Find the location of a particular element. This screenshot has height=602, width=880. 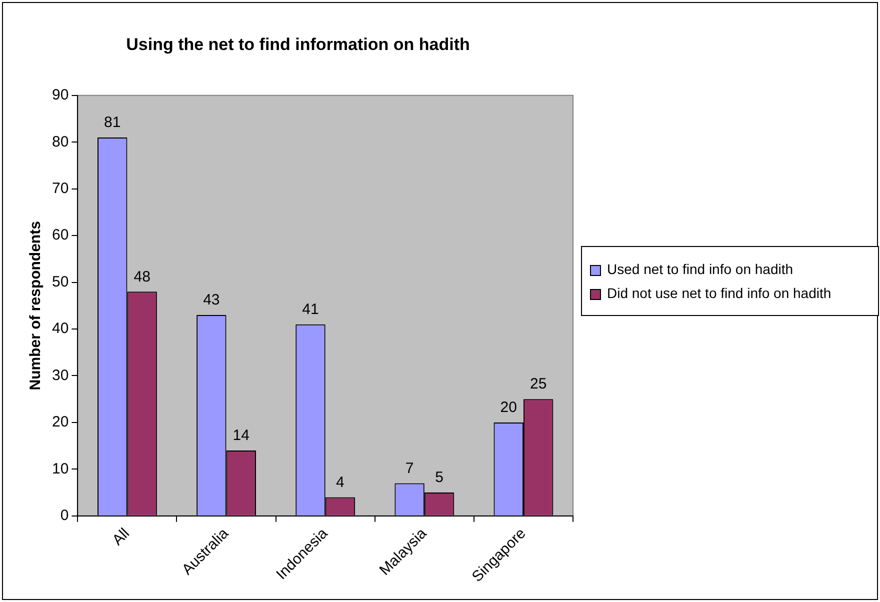

y-tick-label: 10 is located at coordinates (60, 469).